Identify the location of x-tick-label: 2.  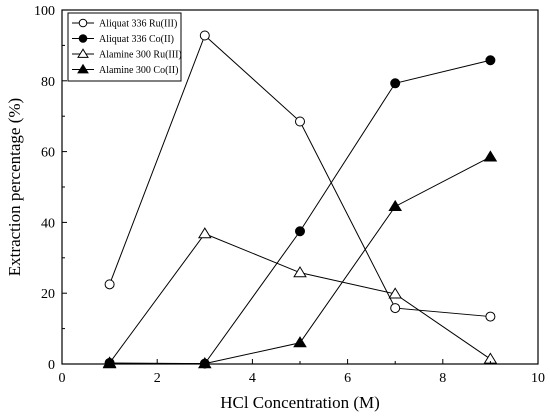
(157, 378).